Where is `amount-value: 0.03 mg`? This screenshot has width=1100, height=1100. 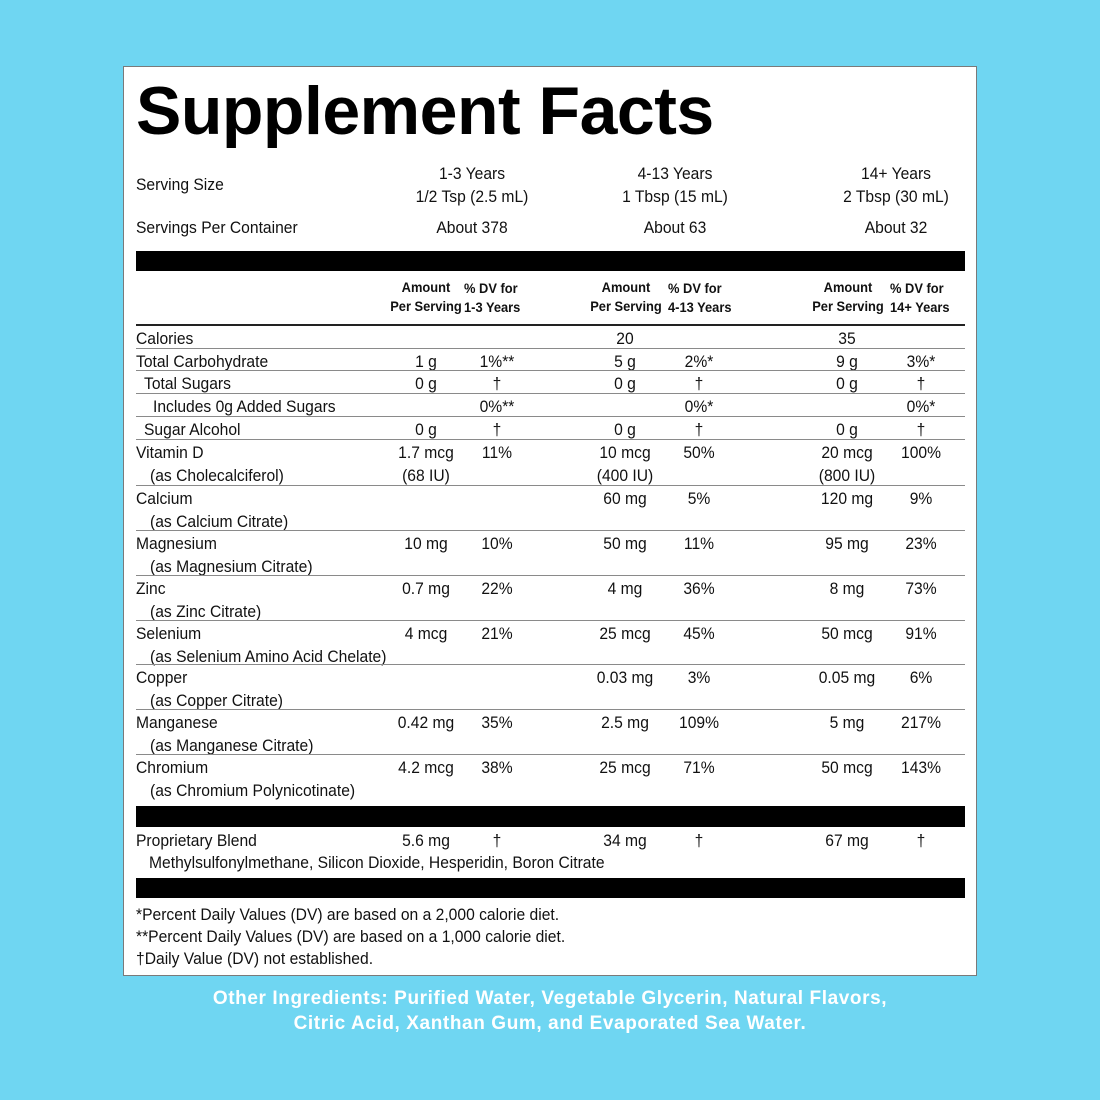
amount-value: 0.03 mg is located at coordinates (625, 677).